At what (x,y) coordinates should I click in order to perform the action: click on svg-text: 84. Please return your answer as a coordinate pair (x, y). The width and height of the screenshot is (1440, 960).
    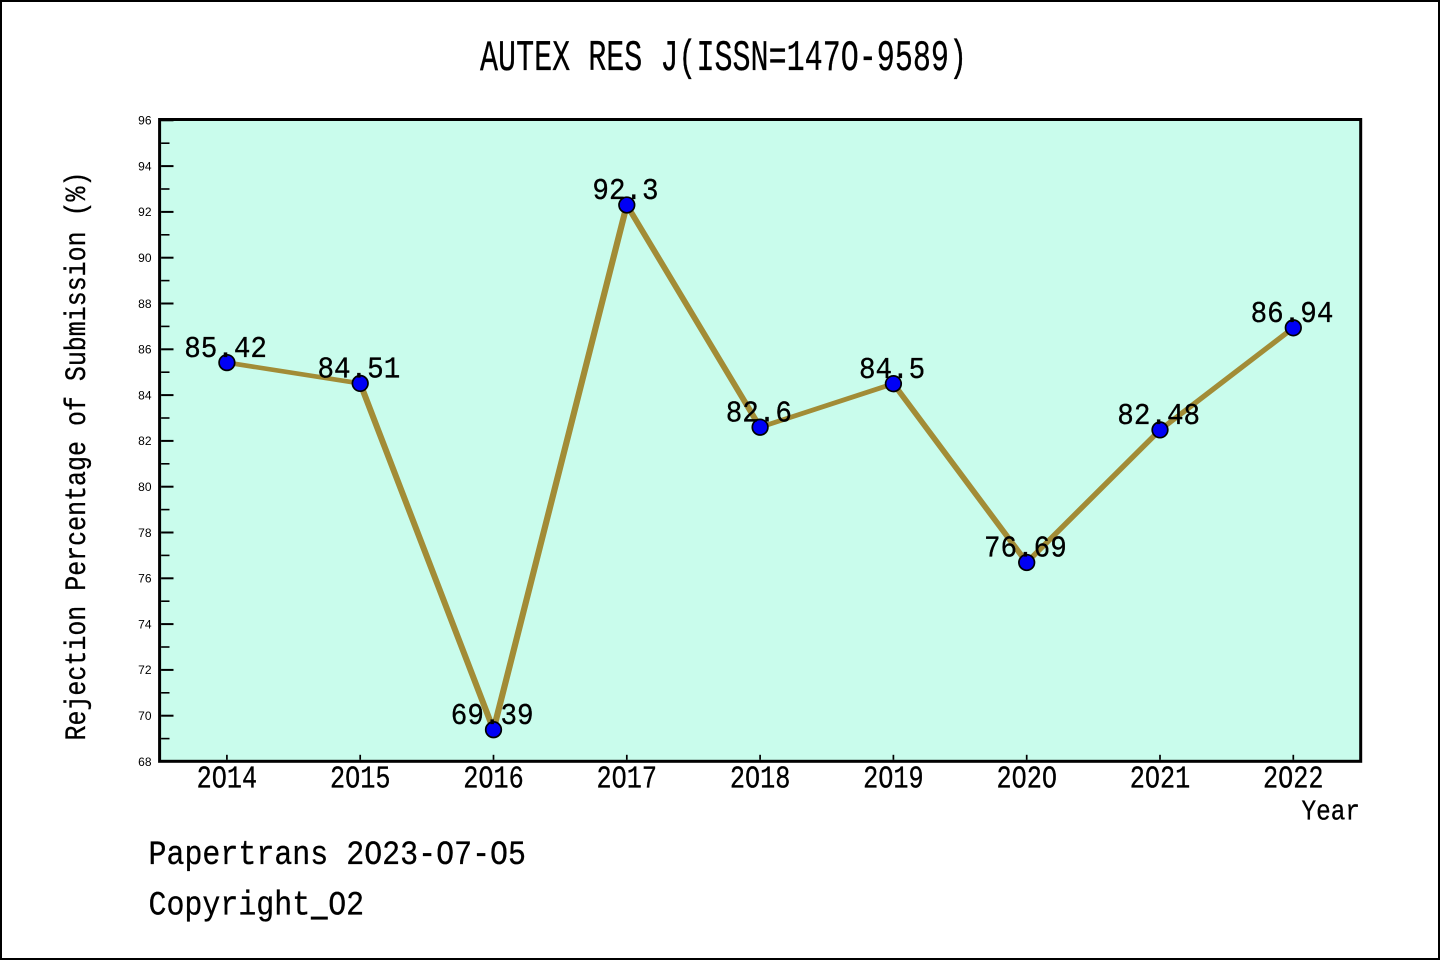
    Looking at the image, I should click on (145, 395).